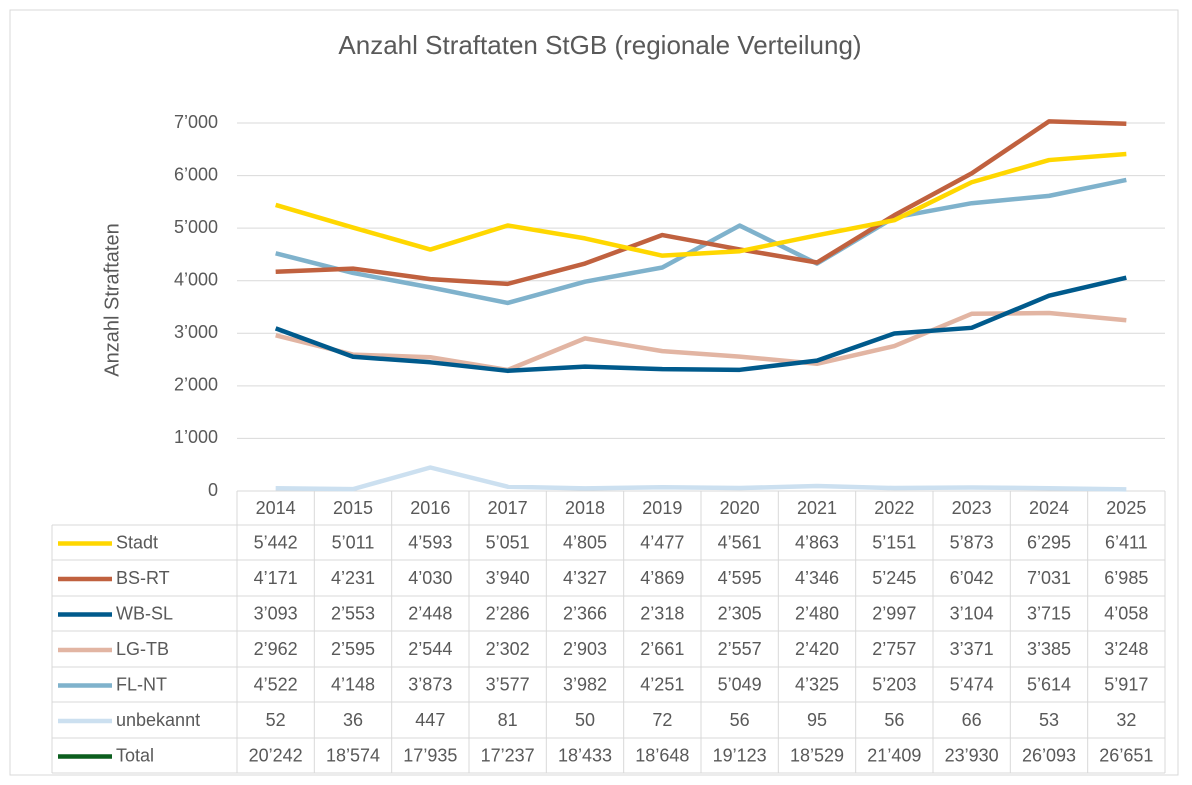 The width and height of the screenshot is (1192, 785). I want to click on table-value: 2’903, so click(585, 649).